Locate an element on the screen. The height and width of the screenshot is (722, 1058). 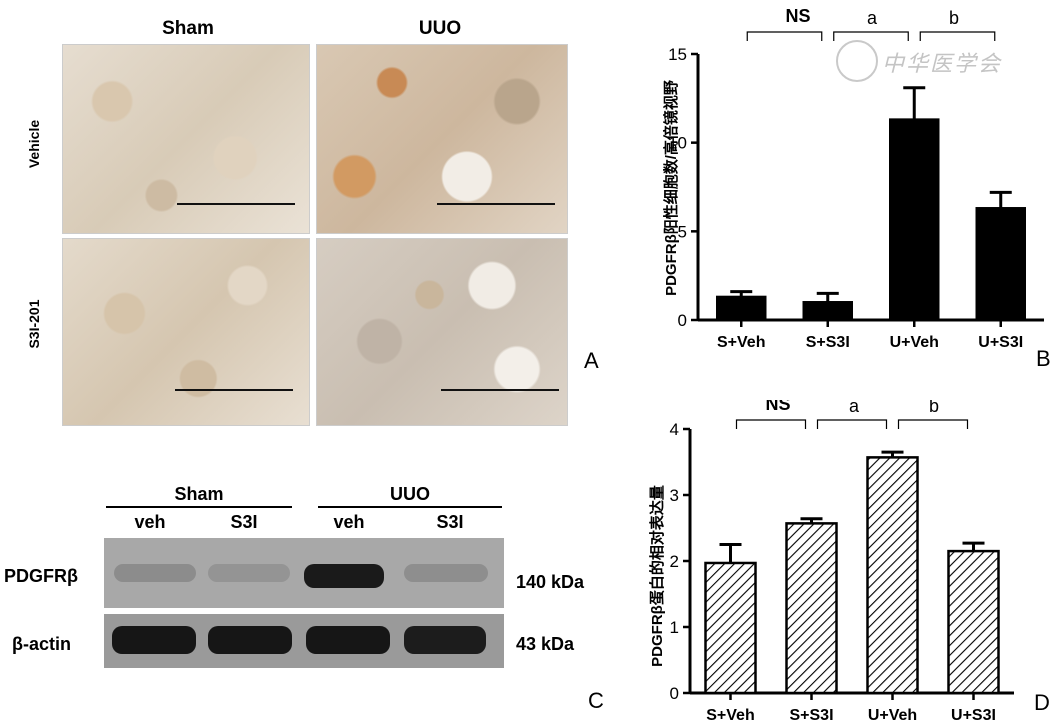
chart-b-sig-ns: NS is located at coordinates (797, 16).